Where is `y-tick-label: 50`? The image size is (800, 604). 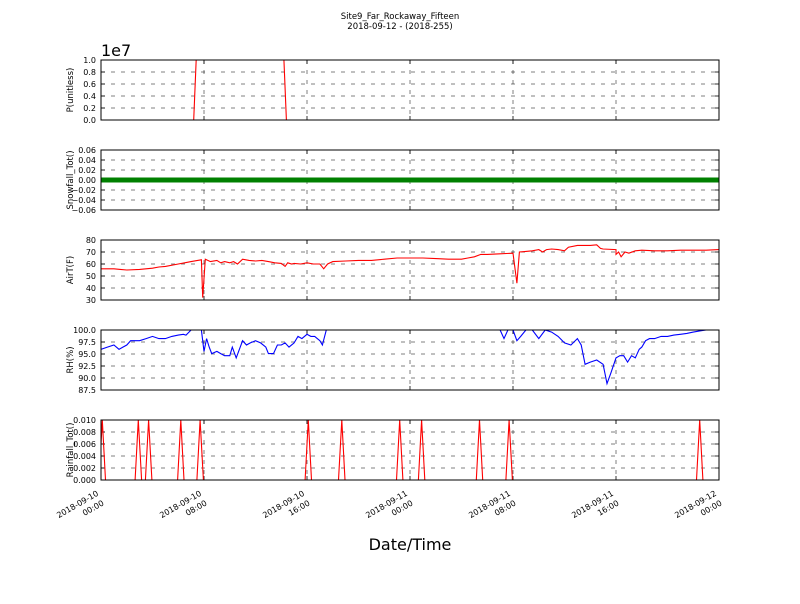
y-tick-label: 50 is located at coordinates (91, 276).